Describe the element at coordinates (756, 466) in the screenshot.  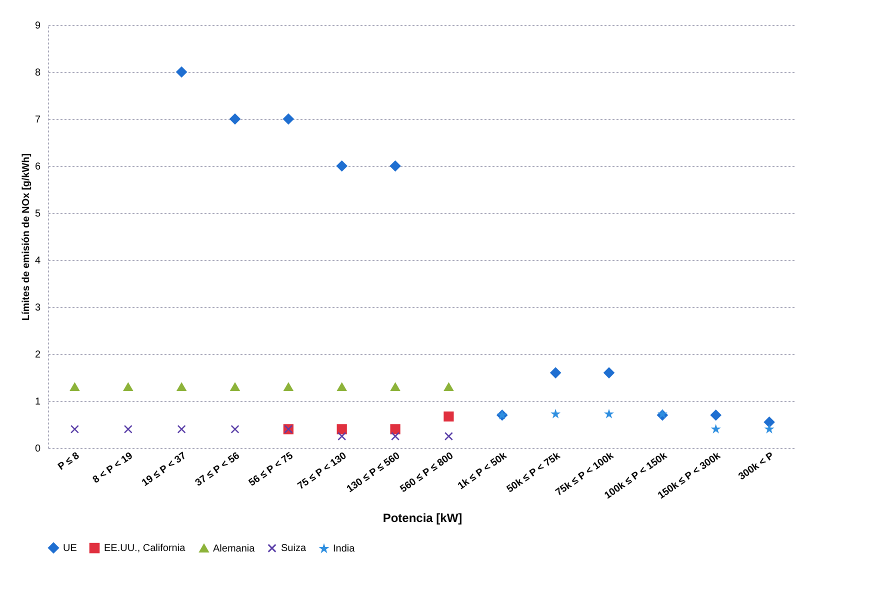
I see `x-tick-label: 300k < P` at that location.